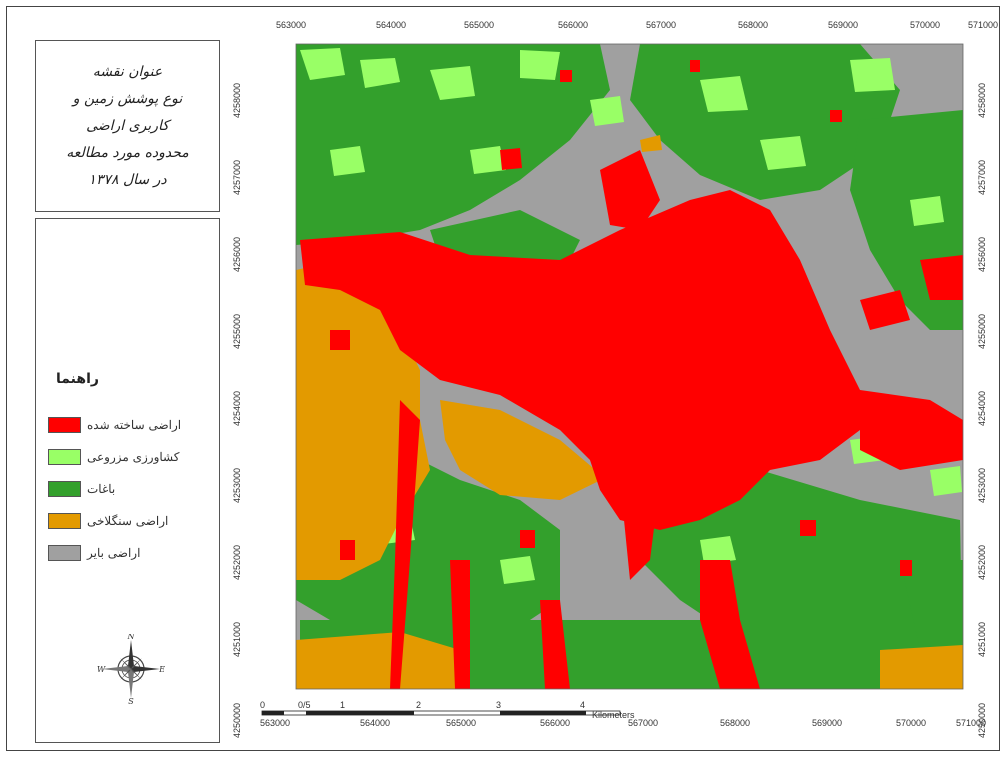 The image size is (1006, 757). Describe the element at coordinates (555, 723) in the screenshot. I see `x-tick-bottom-566000: 566000` at that location.